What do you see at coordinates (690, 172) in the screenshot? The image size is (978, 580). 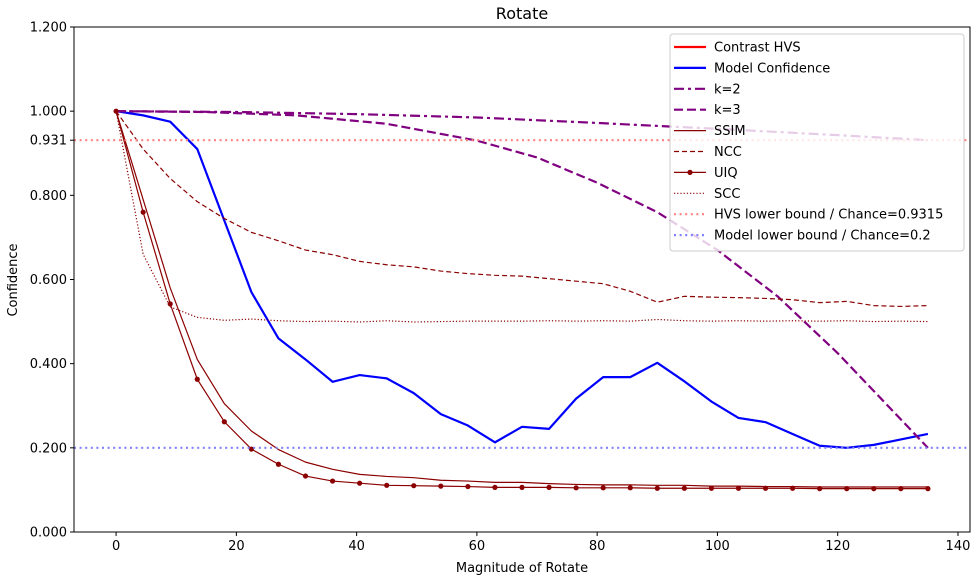 I see `legend-marker-uiq` at bounding box center [690, 172].